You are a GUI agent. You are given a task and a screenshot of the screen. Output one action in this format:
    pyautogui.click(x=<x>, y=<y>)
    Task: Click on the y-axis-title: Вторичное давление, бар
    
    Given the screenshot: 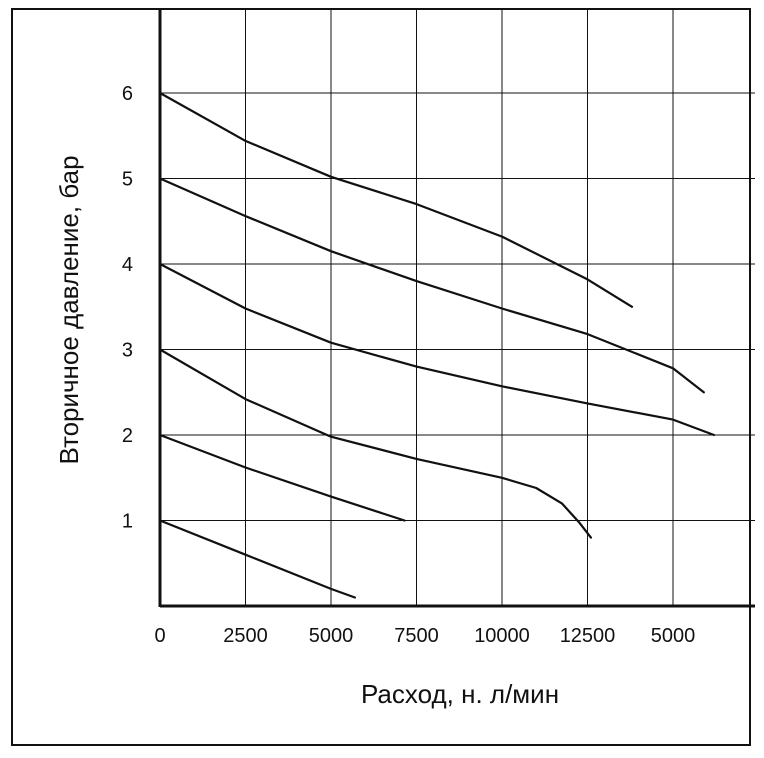 What is the action you would take?
    pyautogui.click(x=69, y=309)
    